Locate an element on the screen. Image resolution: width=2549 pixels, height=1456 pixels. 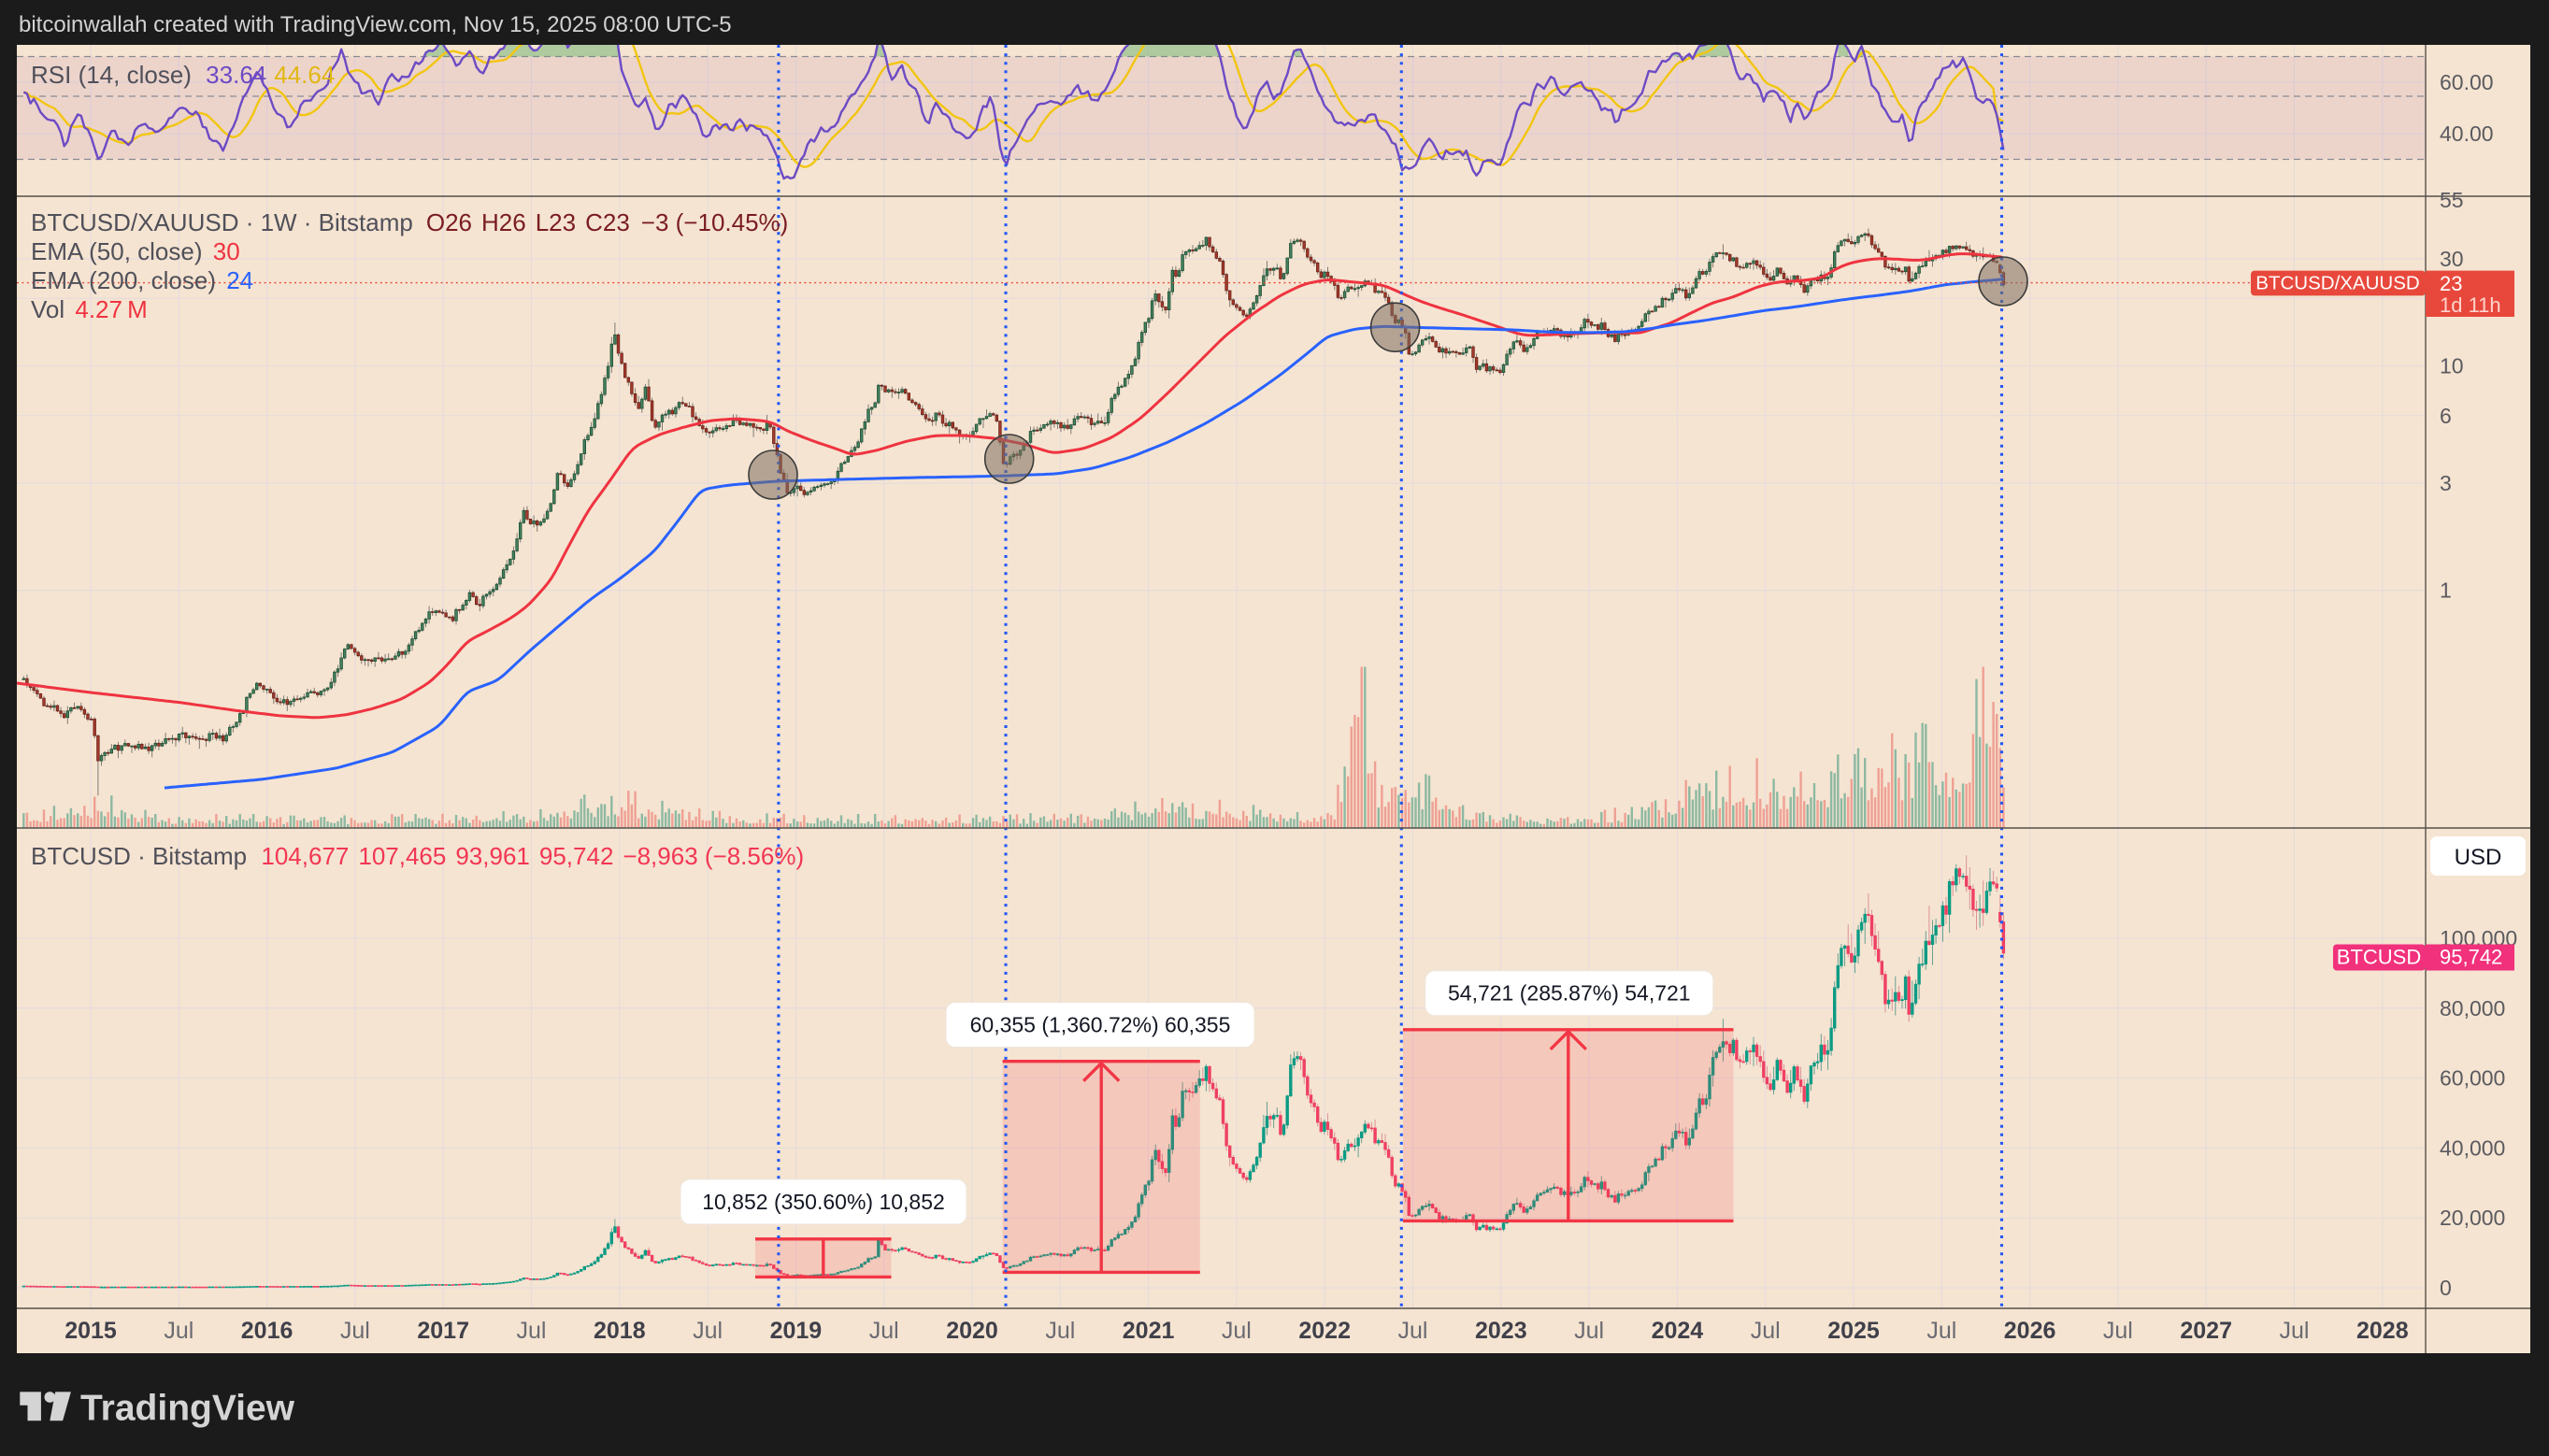
svg-text: 2022 is located at coordinates (1324, 1331).